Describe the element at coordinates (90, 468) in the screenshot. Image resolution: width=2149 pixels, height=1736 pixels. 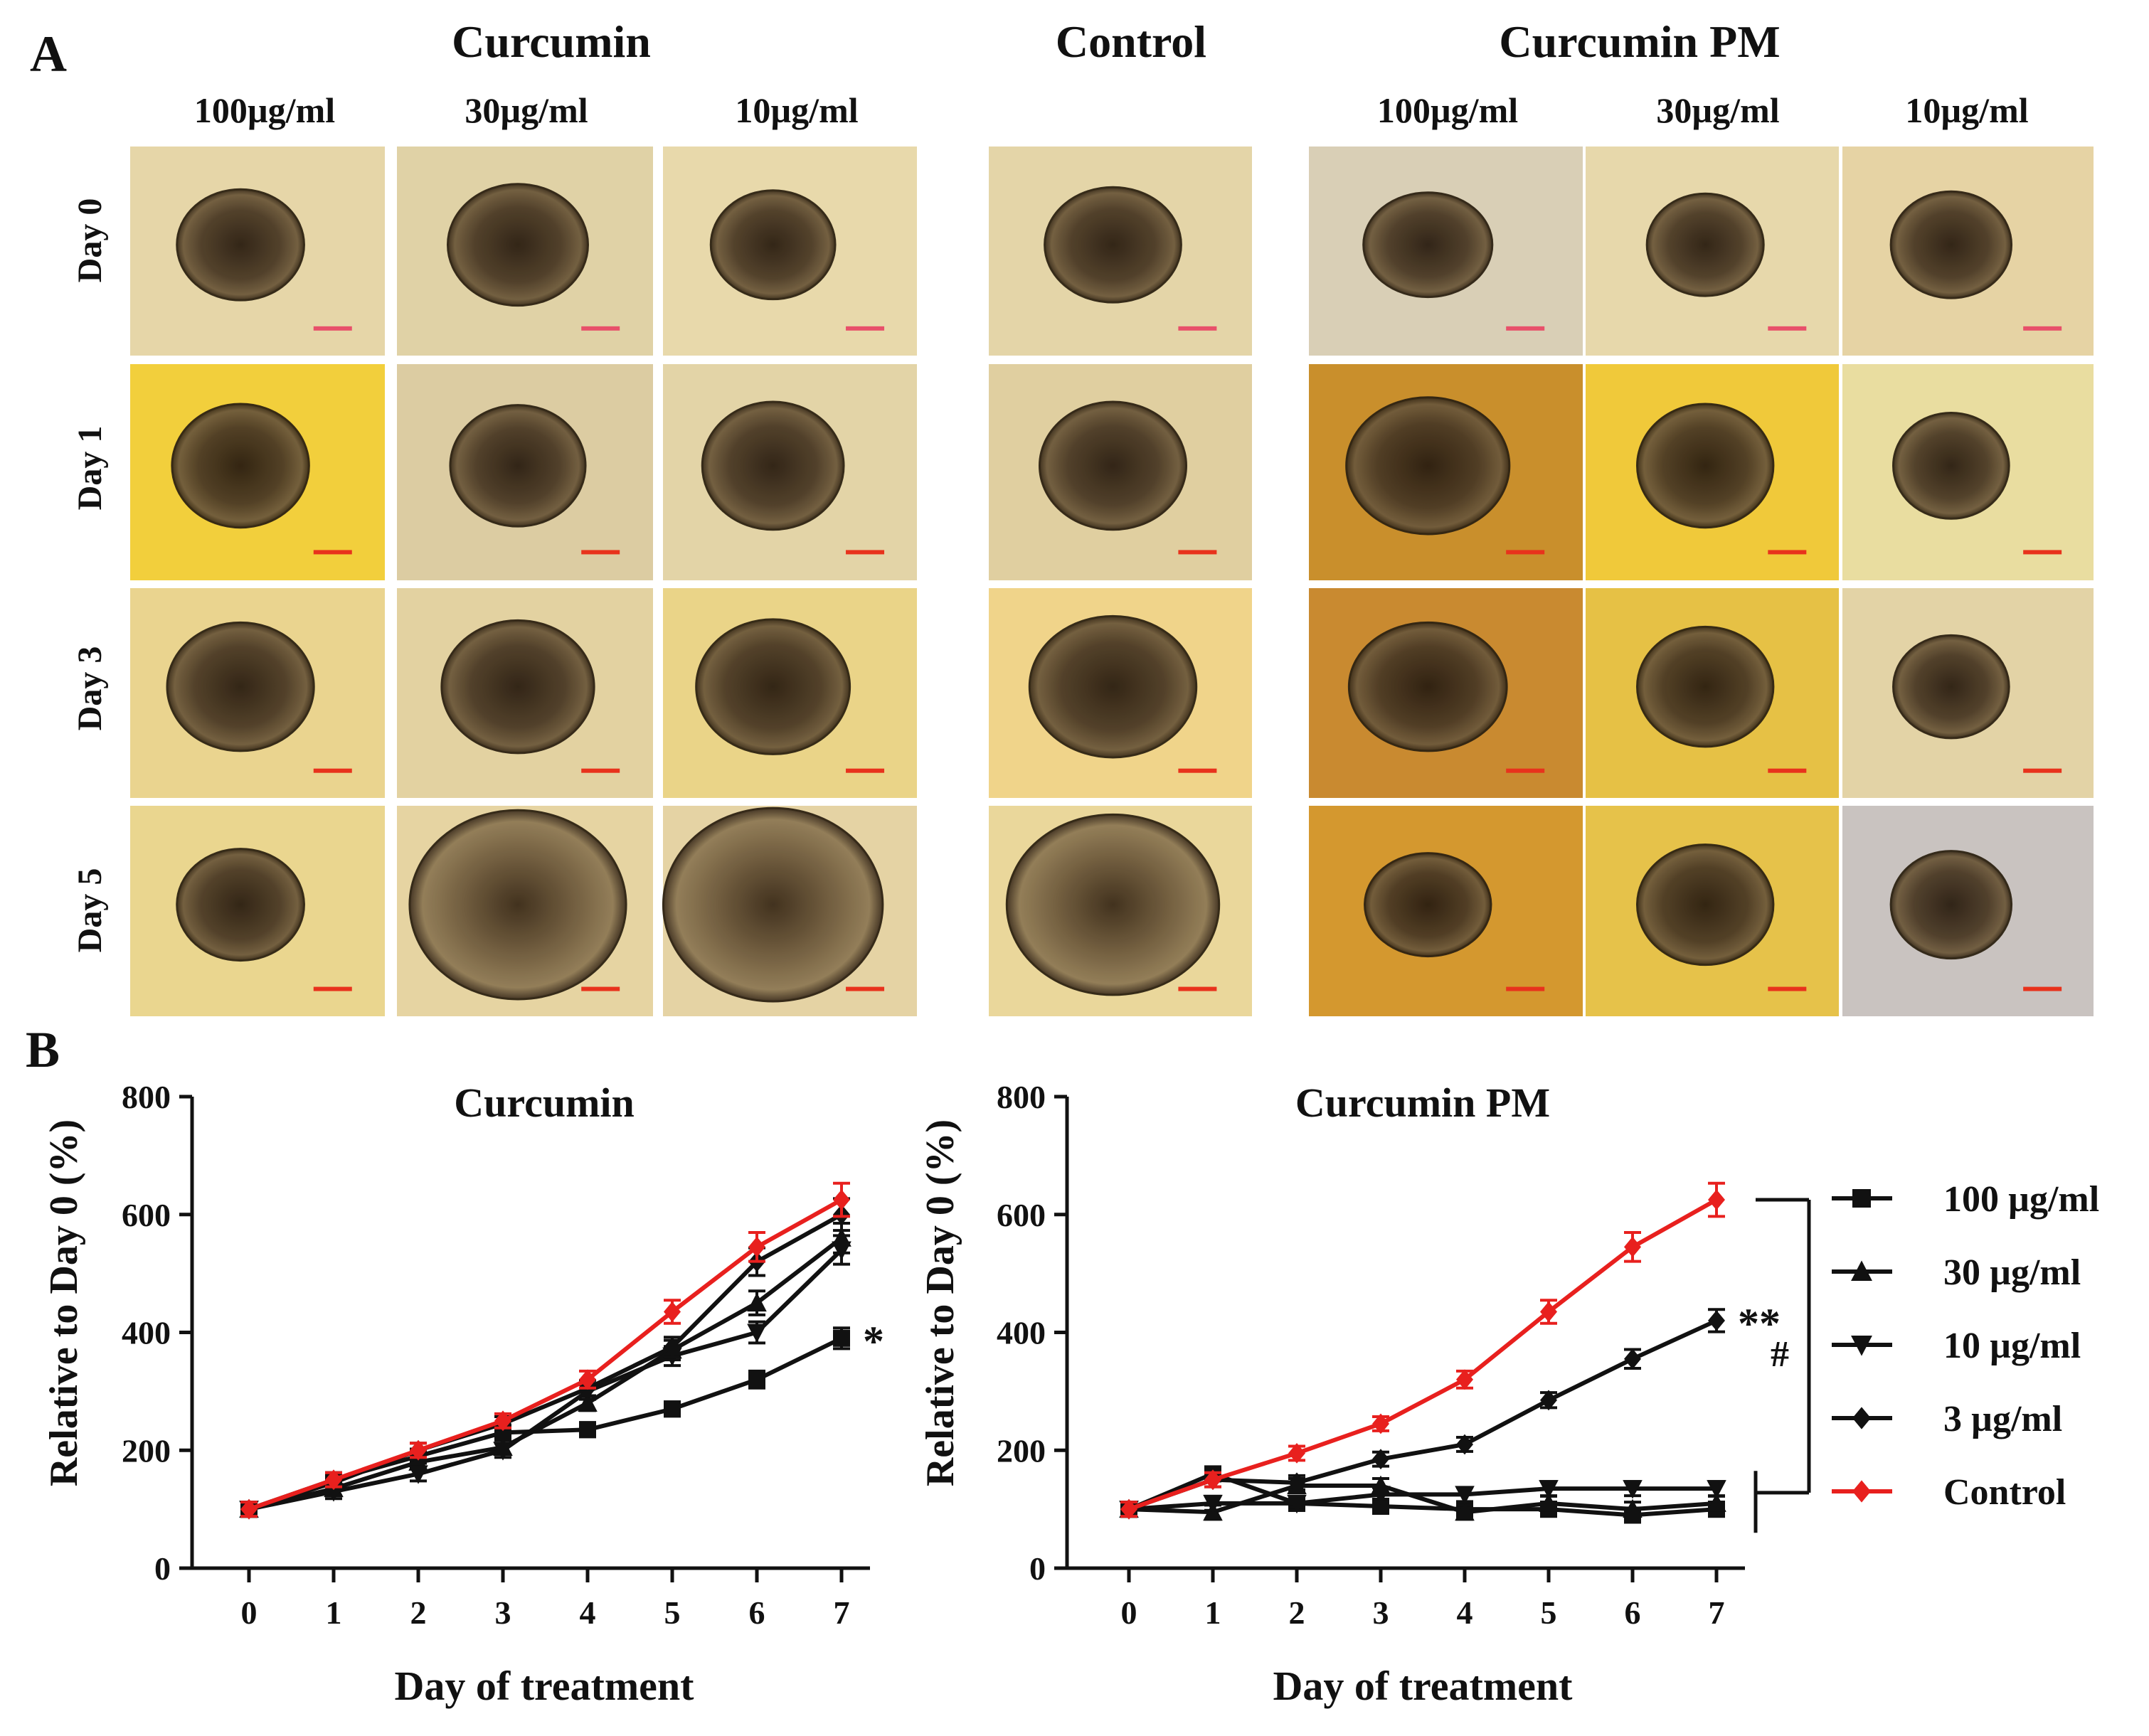
I see `day-label-1: Day 1` at that location.